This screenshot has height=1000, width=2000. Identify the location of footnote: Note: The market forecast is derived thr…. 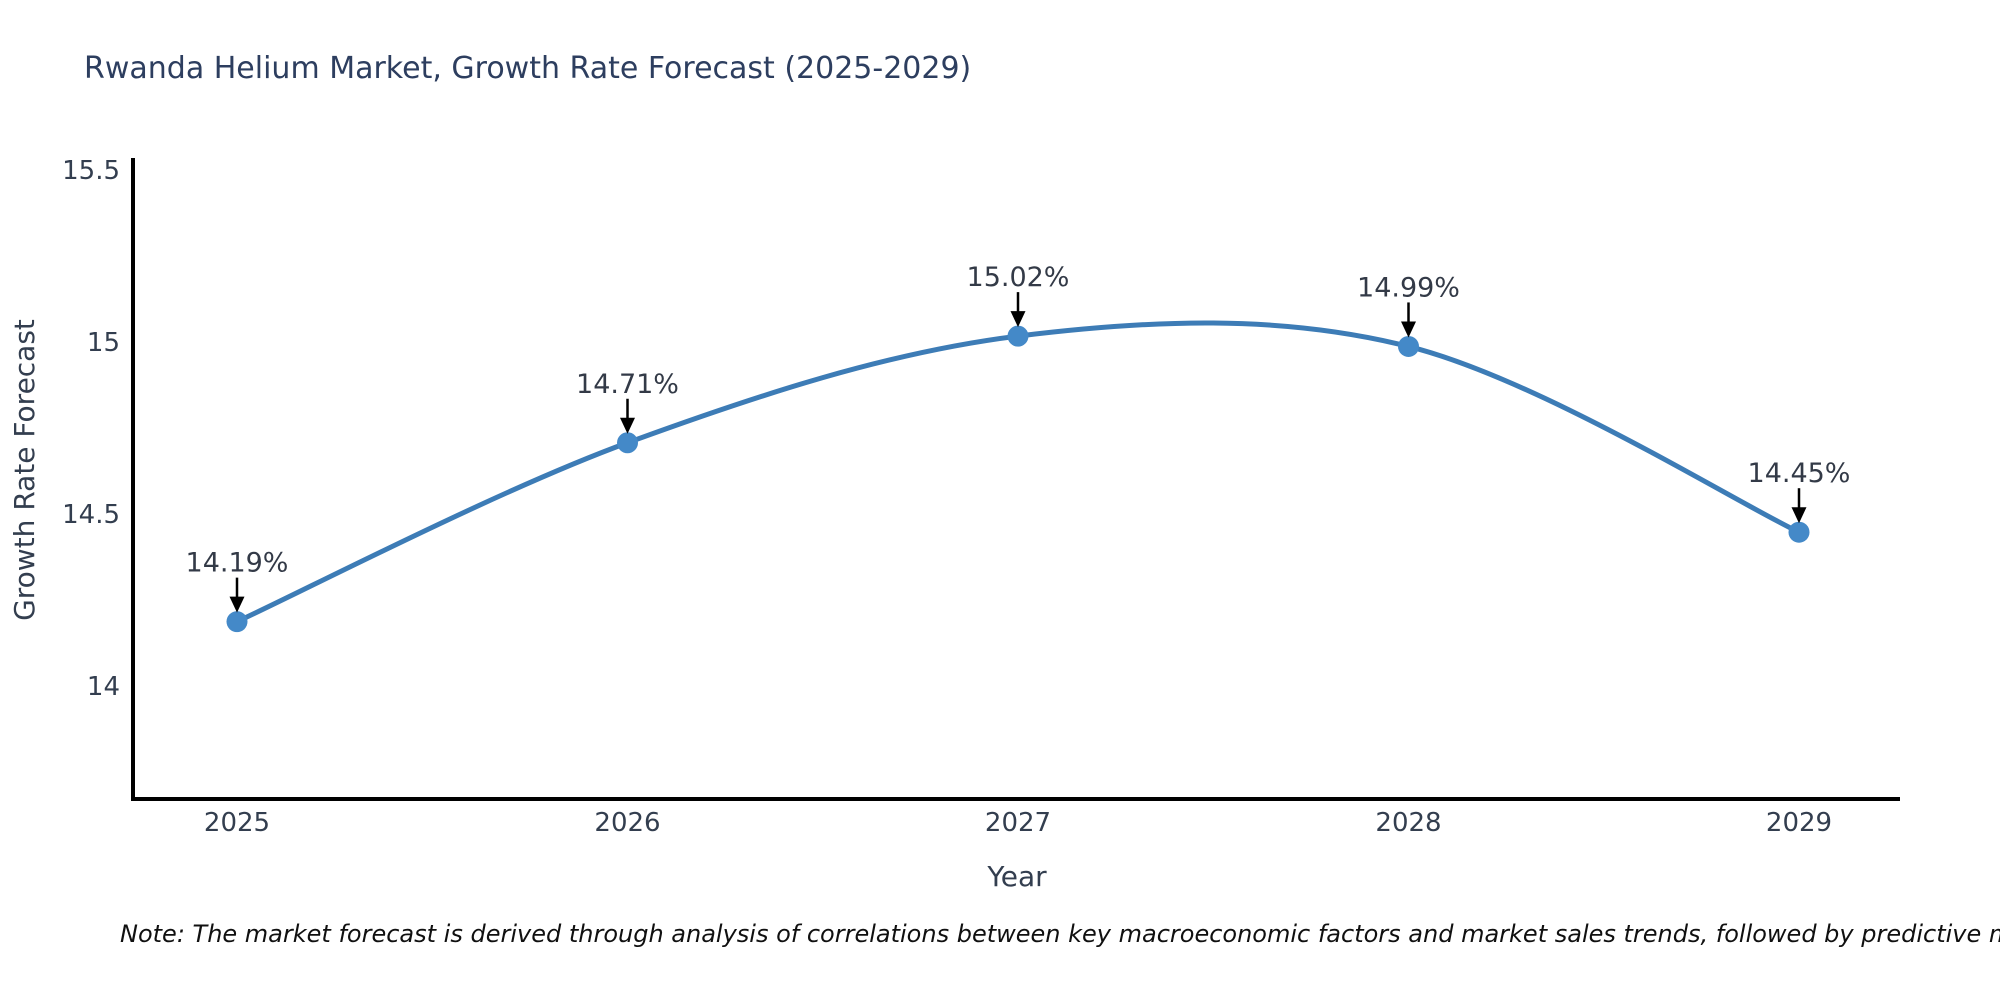
(1060, 934).